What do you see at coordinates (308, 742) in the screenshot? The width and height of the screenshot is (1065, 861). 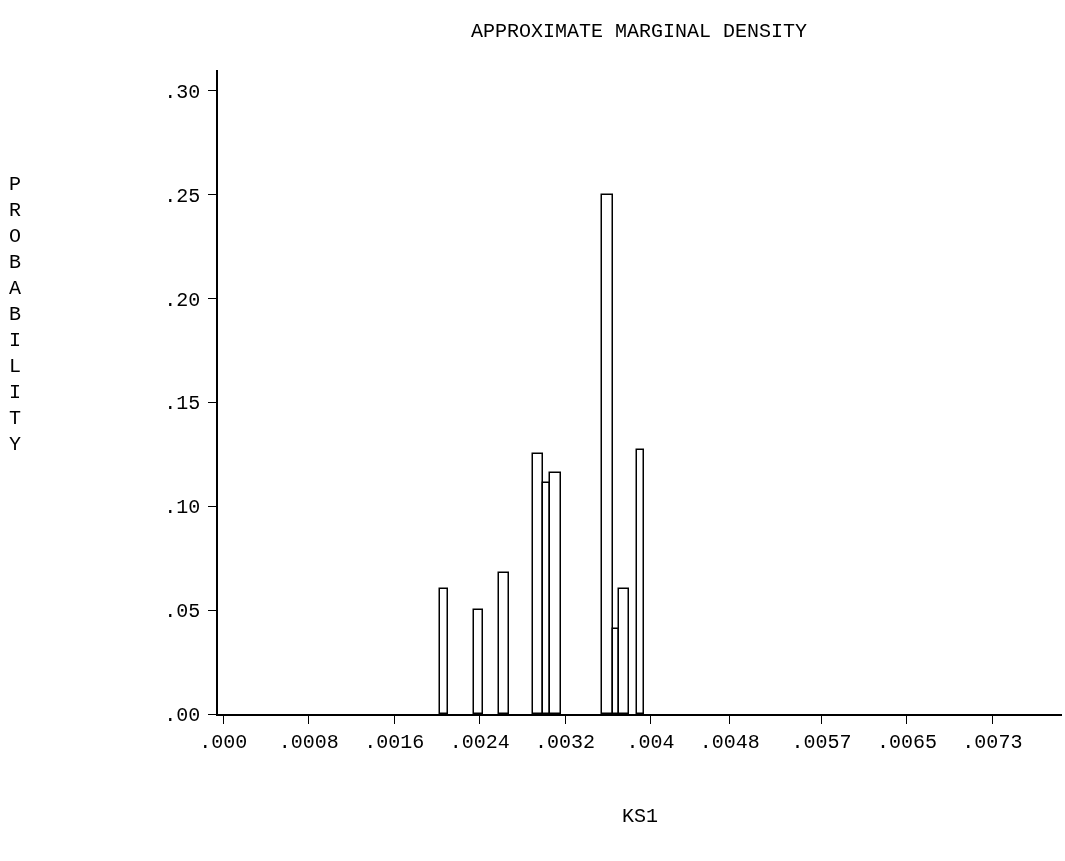 I see `x-tick-label: .0008` at bounding box center [308, 742].